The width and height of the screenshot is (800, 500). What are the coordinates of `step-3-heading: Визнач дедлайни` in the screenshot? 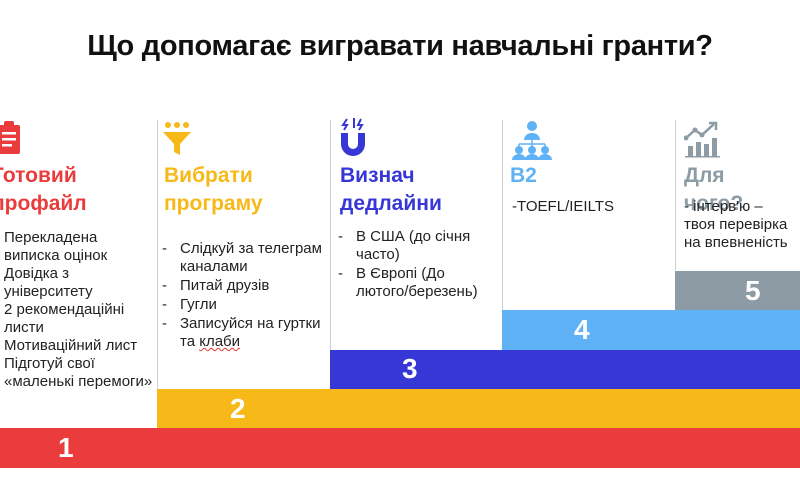 It's located at (391, 190).